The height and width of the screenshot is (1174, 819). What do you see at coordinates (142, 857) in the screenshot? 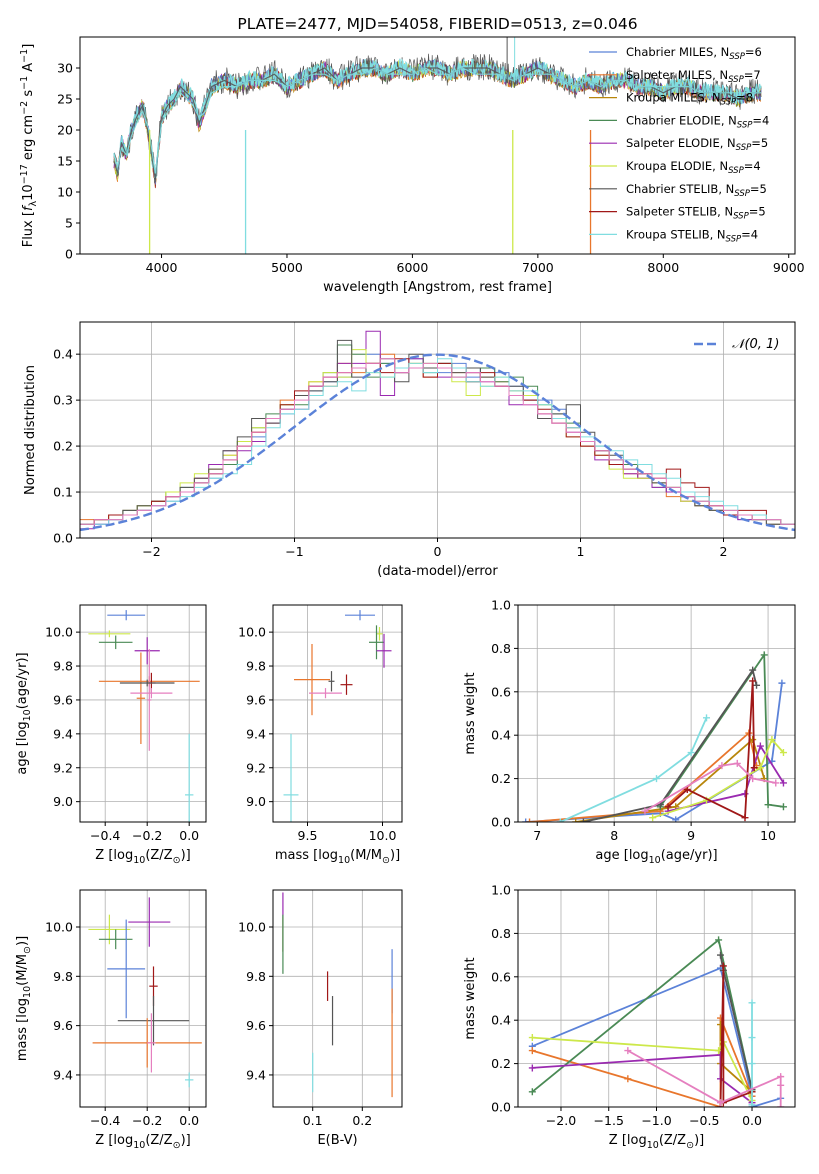
I see `x-axis-label: Z [log10(Z/Z⊙)]` at bounding box center [142, 857].